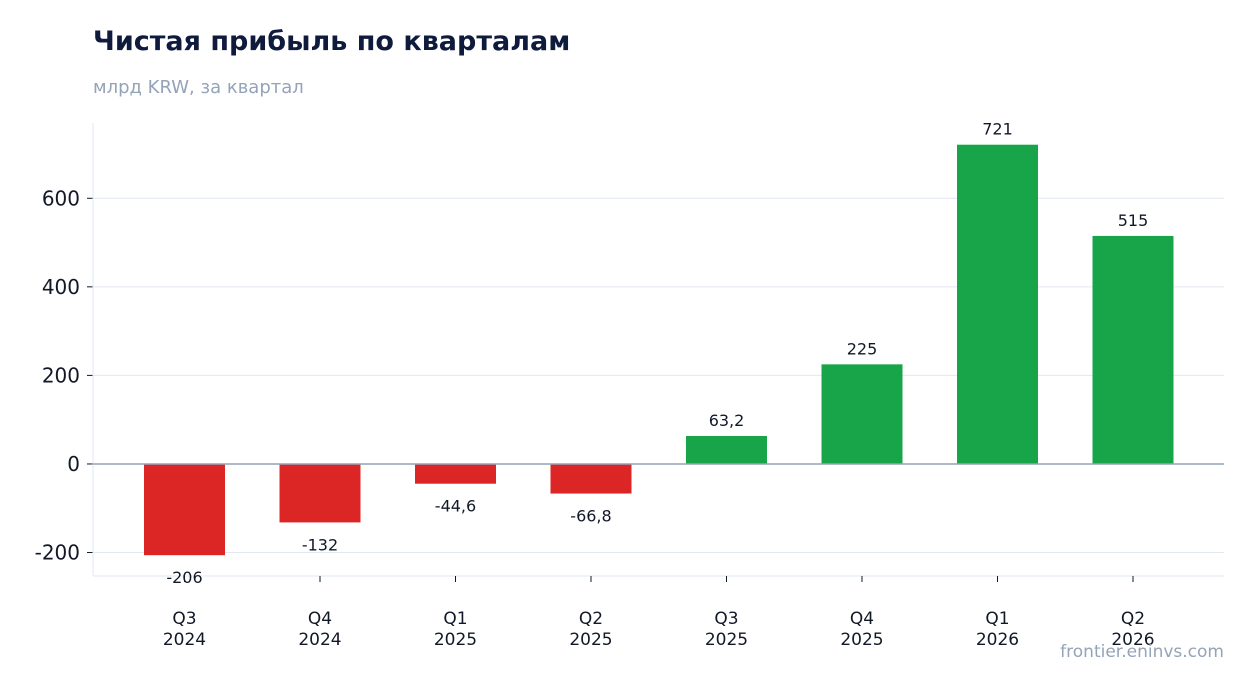  What do you see at coordinates (727, 420) in the screenshot?
I see `data-label: 63,2` at bounding box center [727, 420].